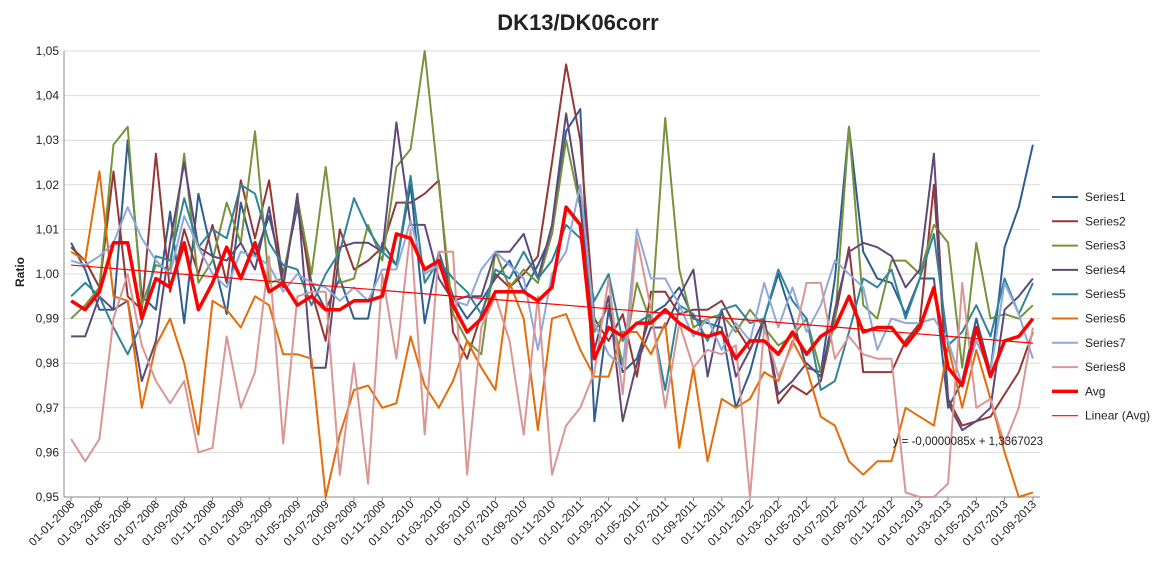 Image resolution: width=1174 pixels, height=569 pixels. I want to click on y-tick-label: 1,00, so click(48, 274).